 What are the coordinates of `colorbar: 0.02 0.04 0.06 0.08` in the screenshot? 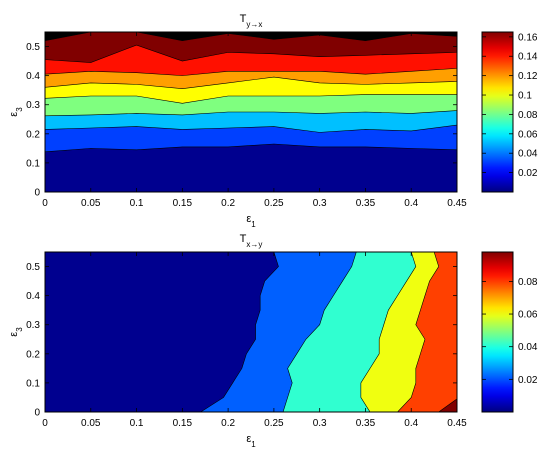 It's located at (509, 332).